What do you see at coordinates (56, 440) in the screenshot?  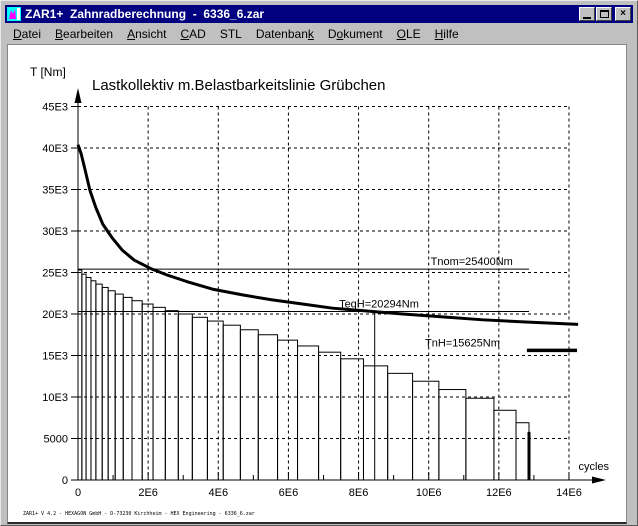 I see `y-tick-label: 5000` at bounding box center [56, 440].